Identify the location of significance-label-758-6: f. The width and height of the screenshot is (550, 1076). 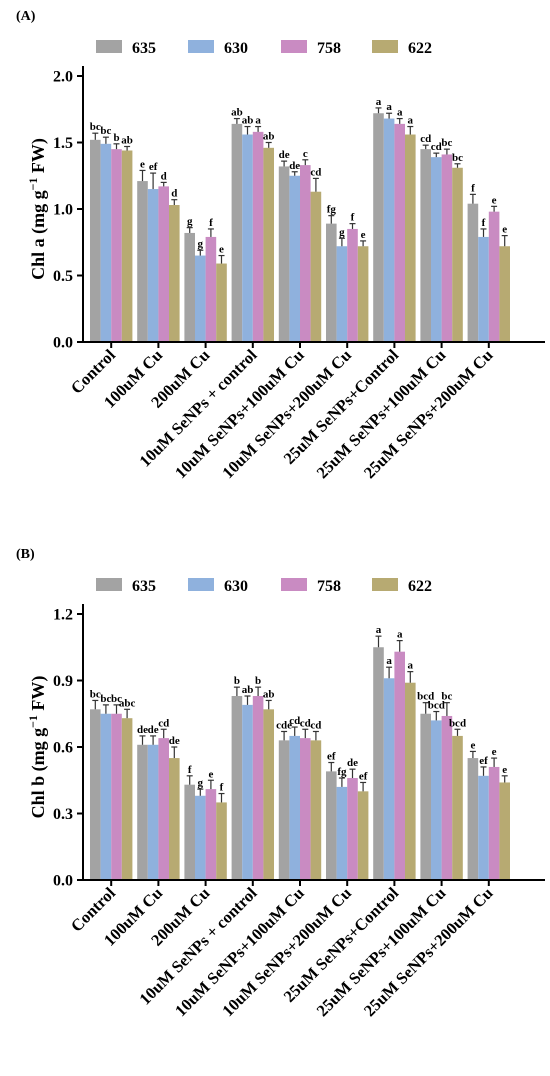
(353, 218).